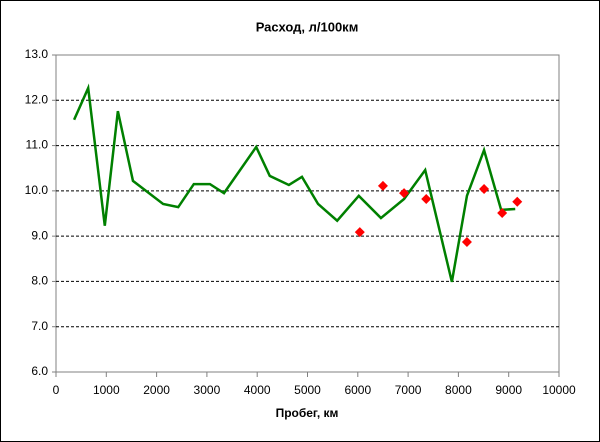  Describe the element at coordinates (559, 390) in the screenshot. I see `x-tick-label: 10000` at that location.